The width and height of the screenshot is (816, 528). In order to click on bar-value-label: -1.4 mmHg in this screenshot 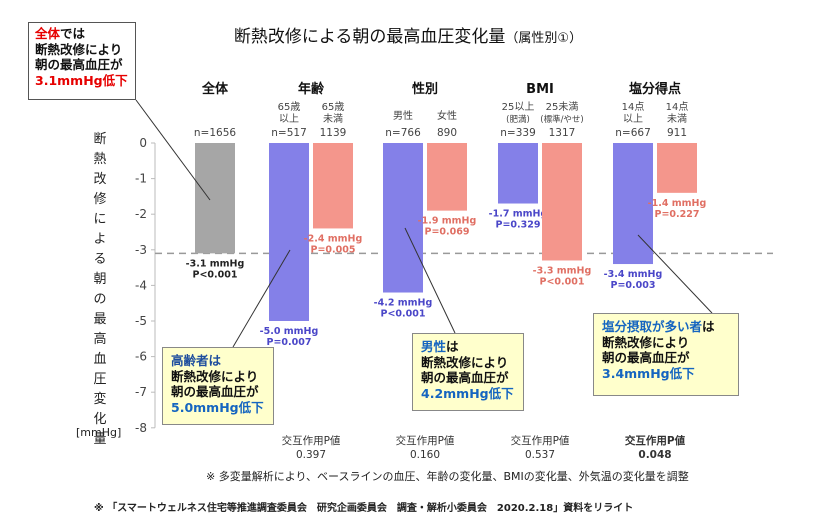, I will do `click(677, 203)`.